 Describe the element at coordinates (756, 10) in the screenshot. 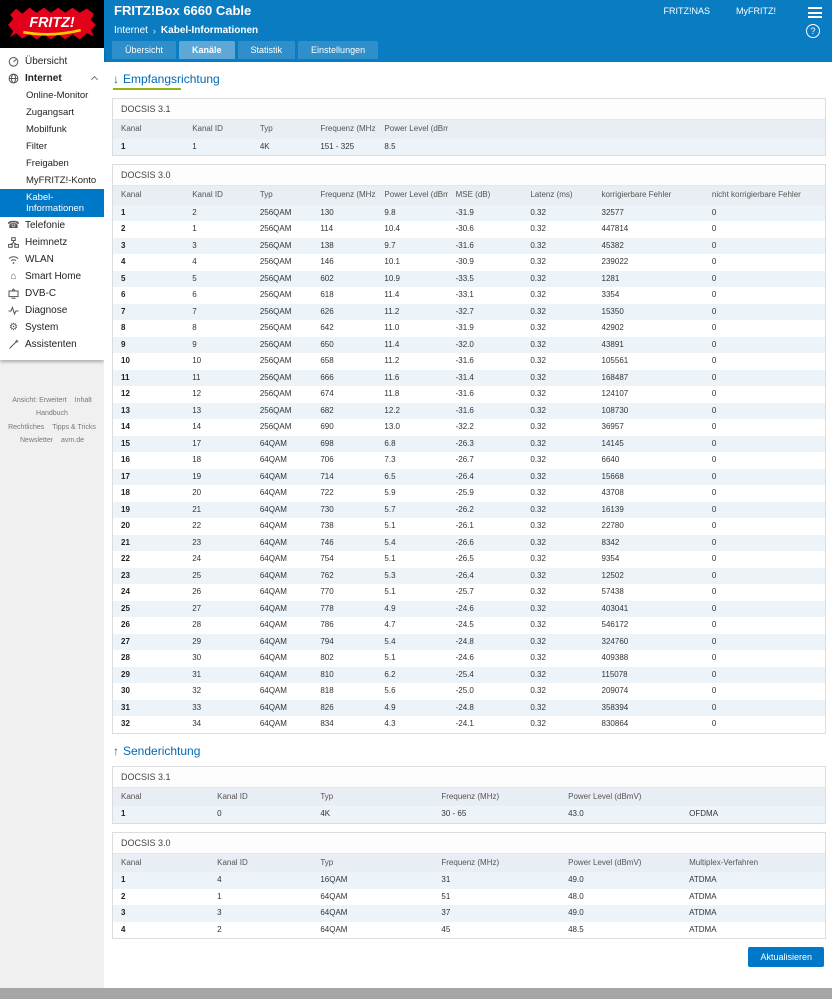

I see `myfritz-link: MyFRITZ!` at that location.